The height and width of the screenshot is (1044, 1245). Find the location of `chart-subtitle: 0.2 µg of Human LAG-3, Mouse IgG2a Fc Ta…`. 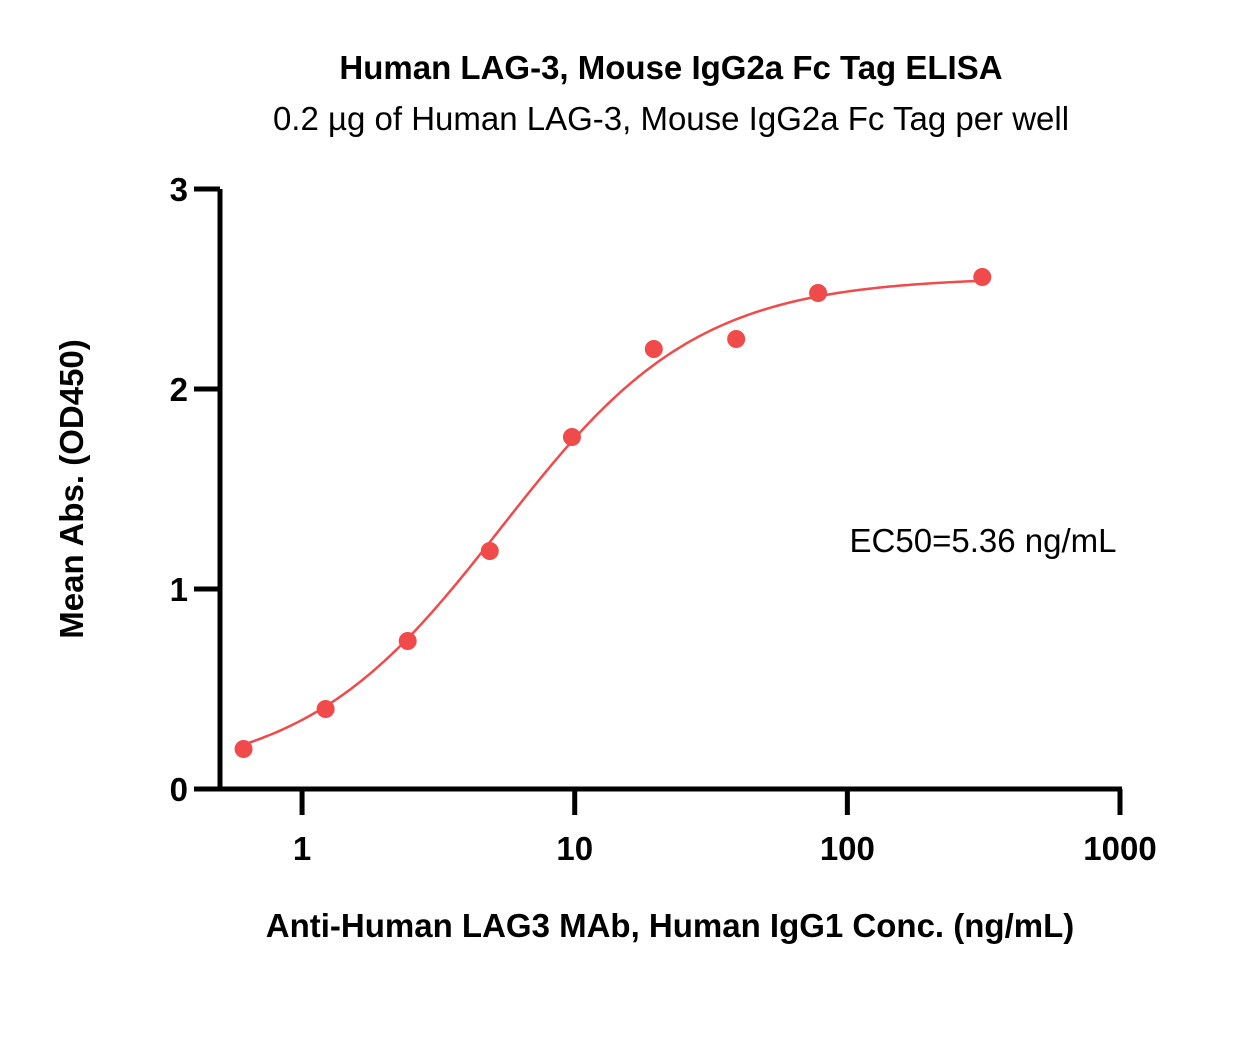

chart-subtitle: 0.2 µg of Human LAG-3, Mouse IgG2a Fc Ta… is located at coordinates (671, 118).